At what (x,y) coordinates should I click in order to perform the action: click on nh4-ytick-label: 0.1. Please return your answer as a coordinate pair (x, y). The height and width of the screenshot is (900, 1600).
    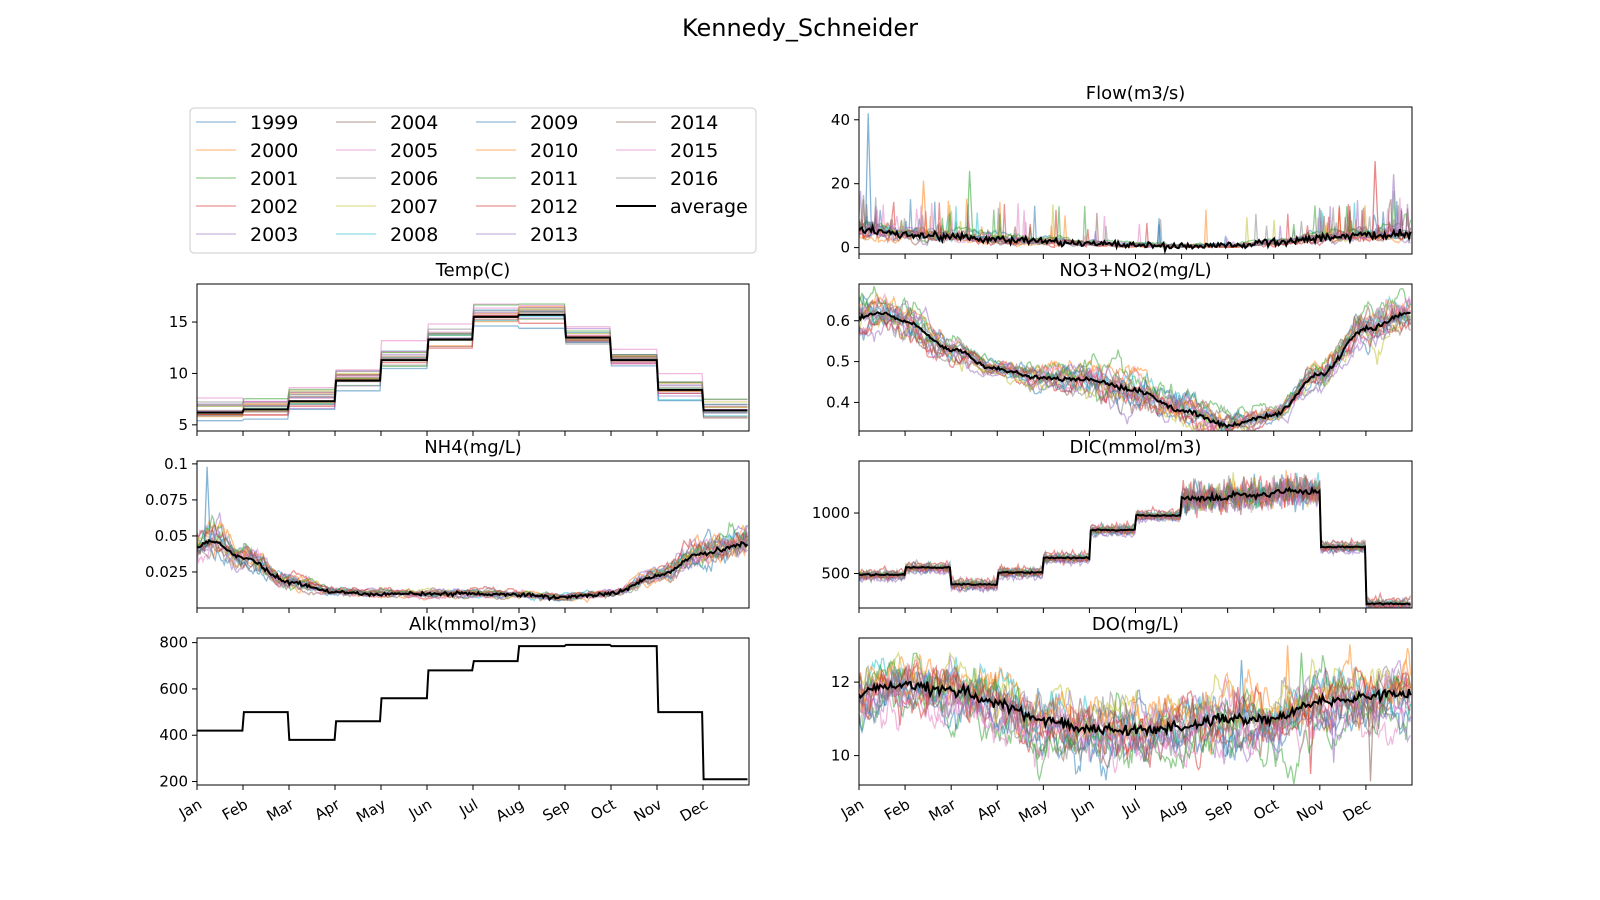
    Looking at the image, I should click on (176, 464).